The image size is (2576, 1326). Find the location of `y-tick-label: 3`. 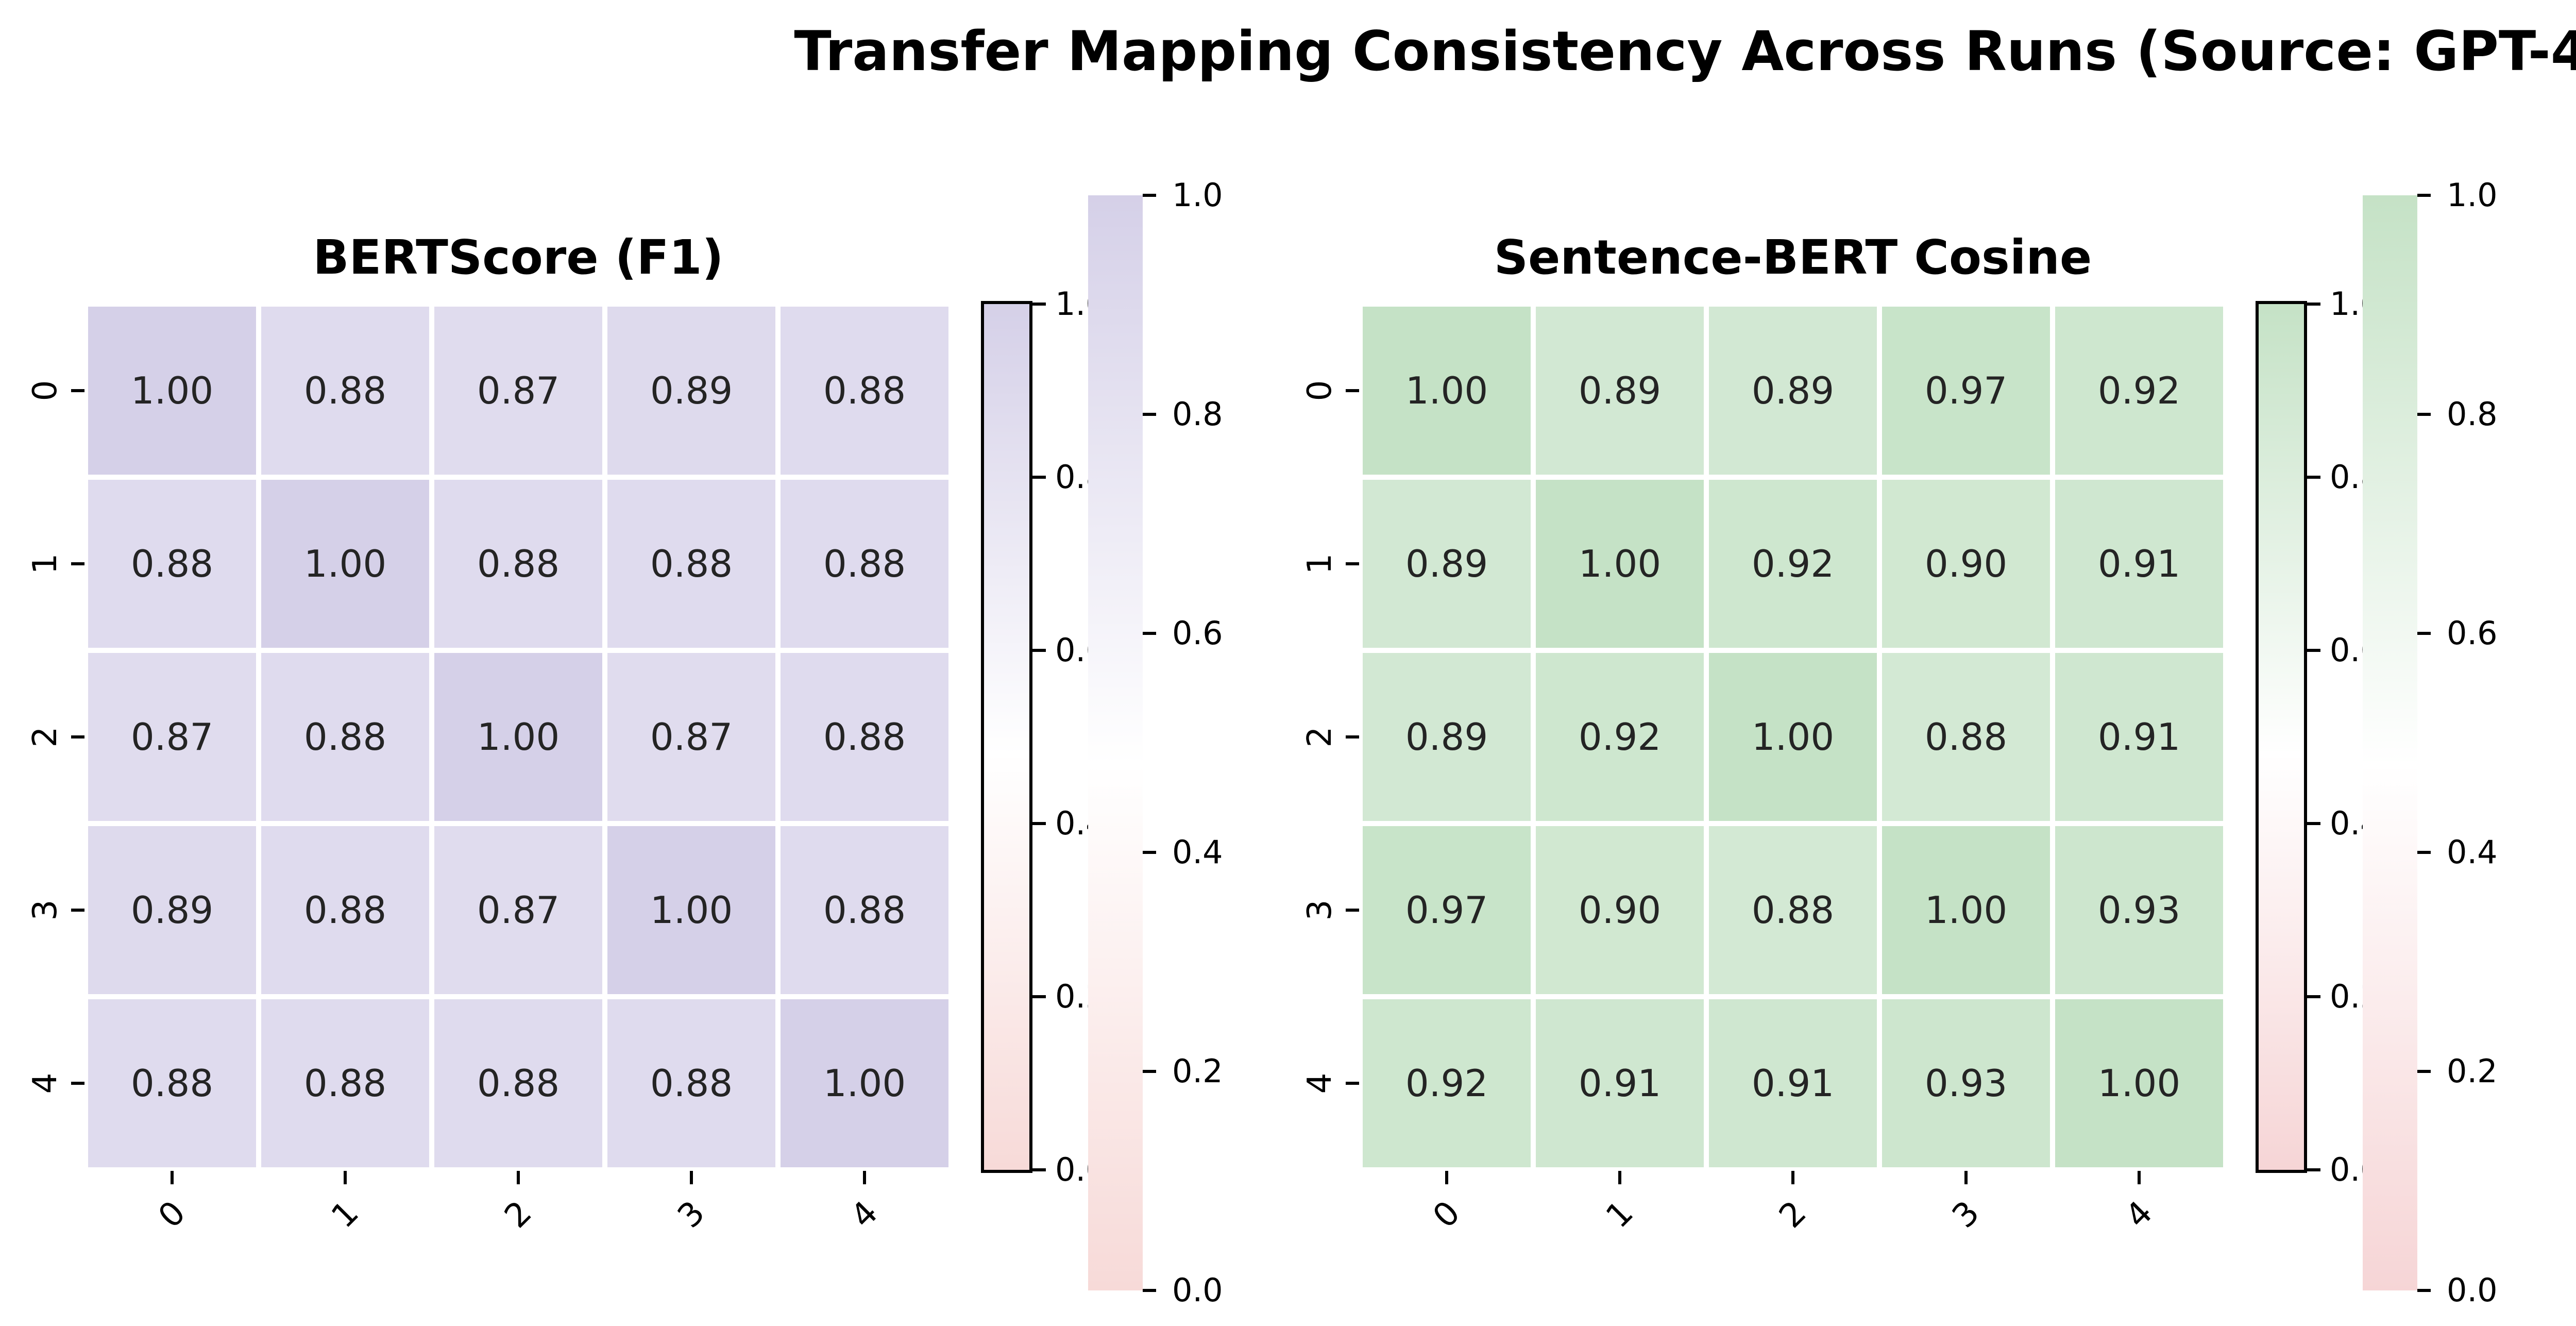

y-tick-label: 3 is located at coordinates (2574, 910).